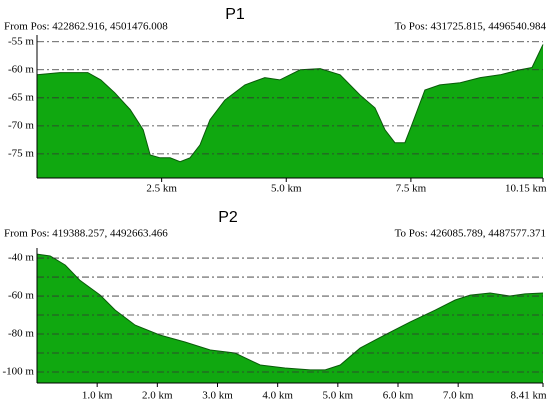  What do you see at coordinates (235, 14) in the screenshot?
I see `chart-title: P1` at bounding box center [235, 14].